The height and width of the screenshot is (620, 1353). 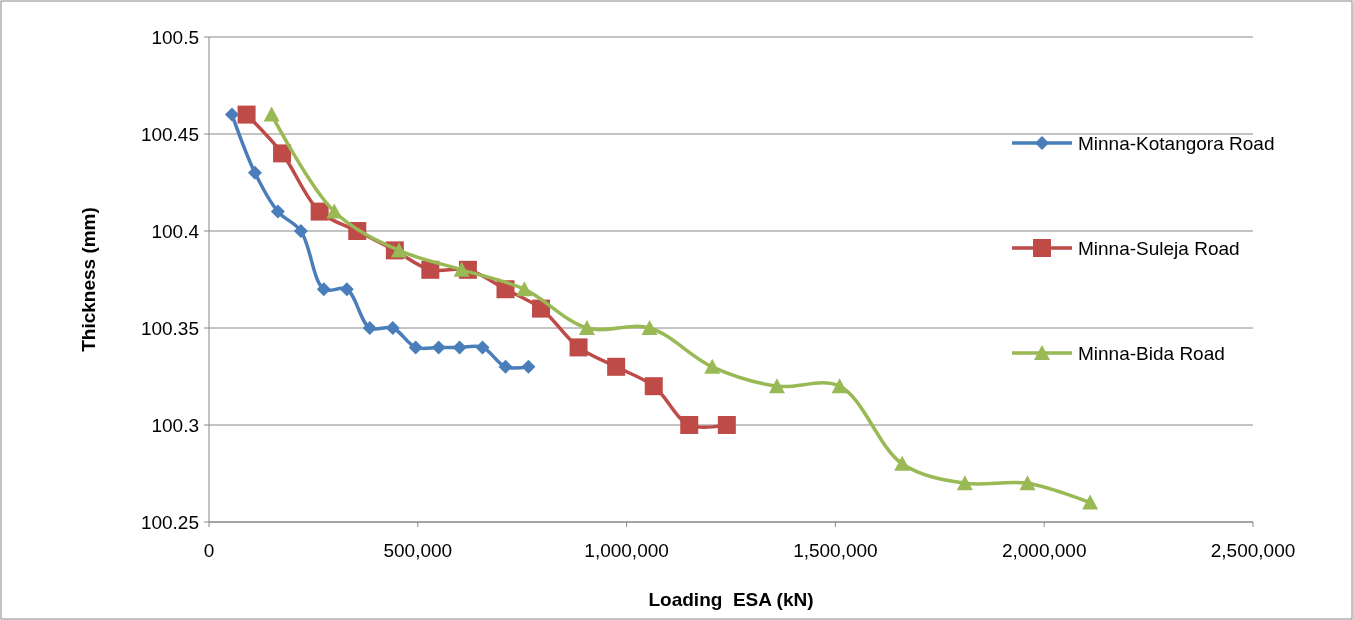 What do you see at coordinates (175, 37) in the screenshot?
I see `y-tick-label: 100.5` at bounding box center [175, 37].